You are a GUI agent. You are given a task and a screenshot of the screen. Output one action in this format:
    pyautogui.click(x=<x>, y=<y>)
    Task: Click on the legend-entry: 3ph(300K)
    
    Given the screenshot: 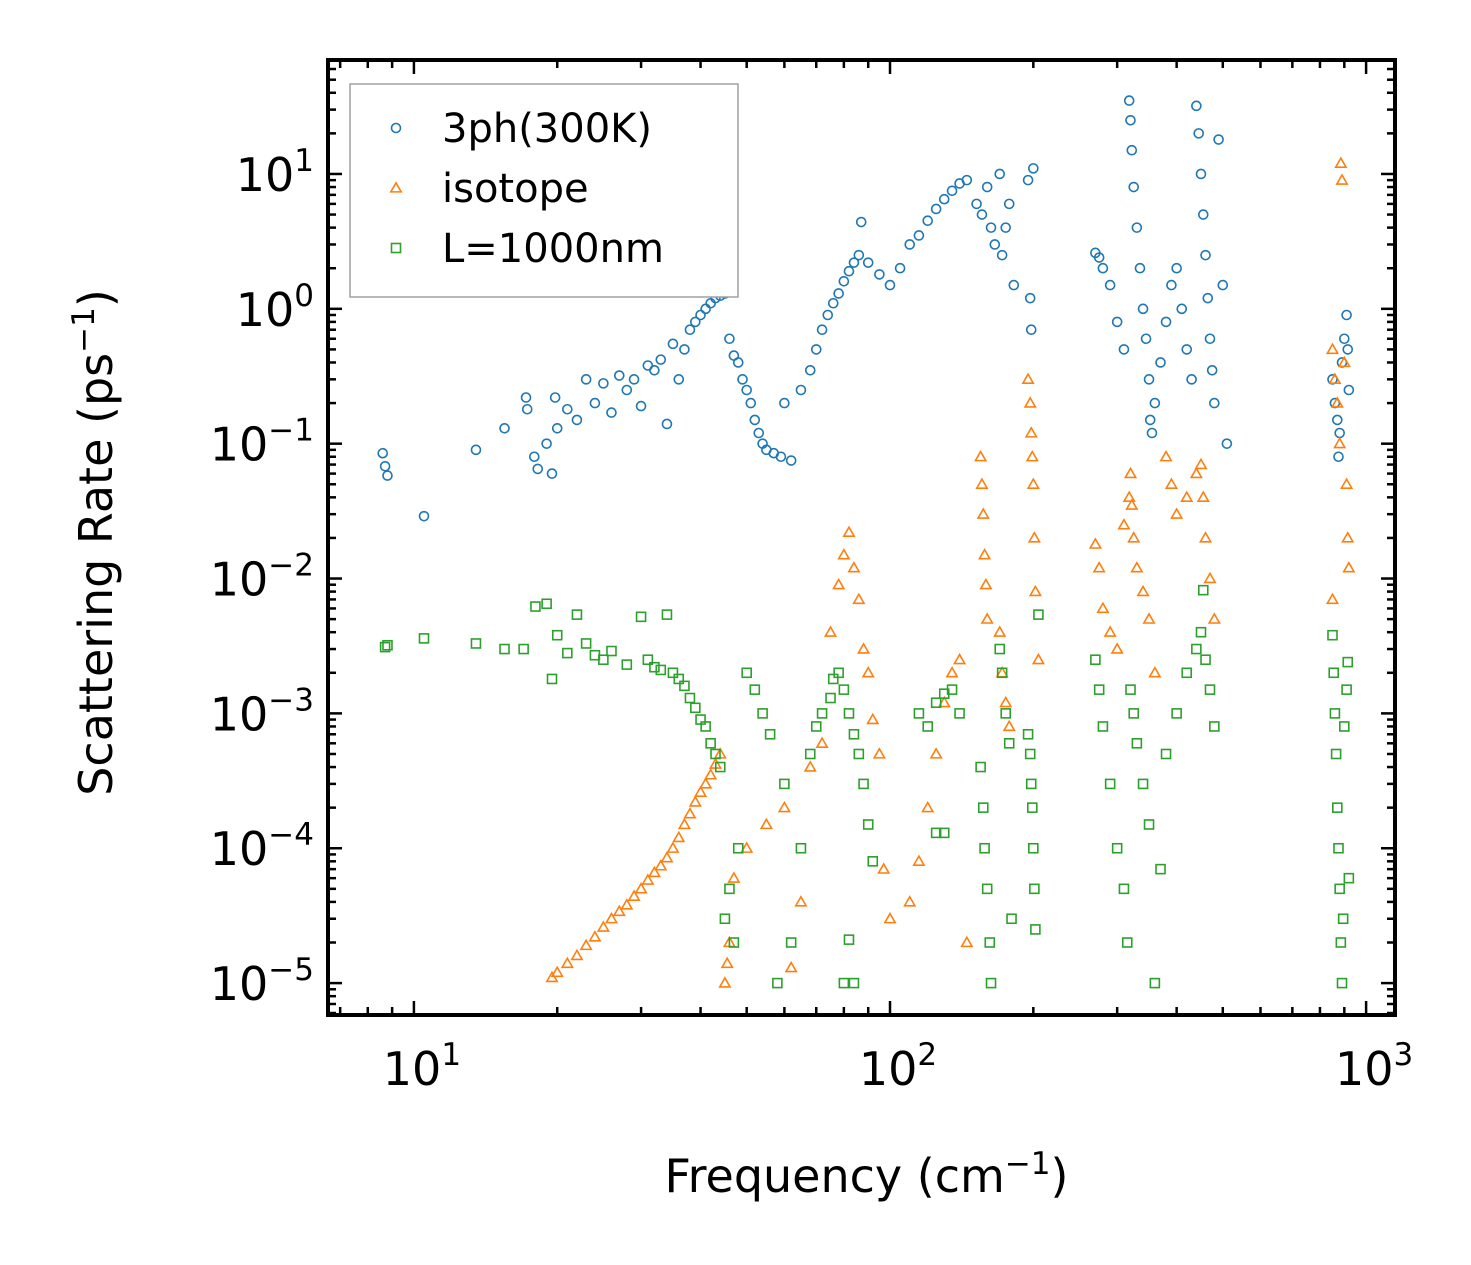 What is the action you would take?
    pyautogui.click(x=521, y=129)
    